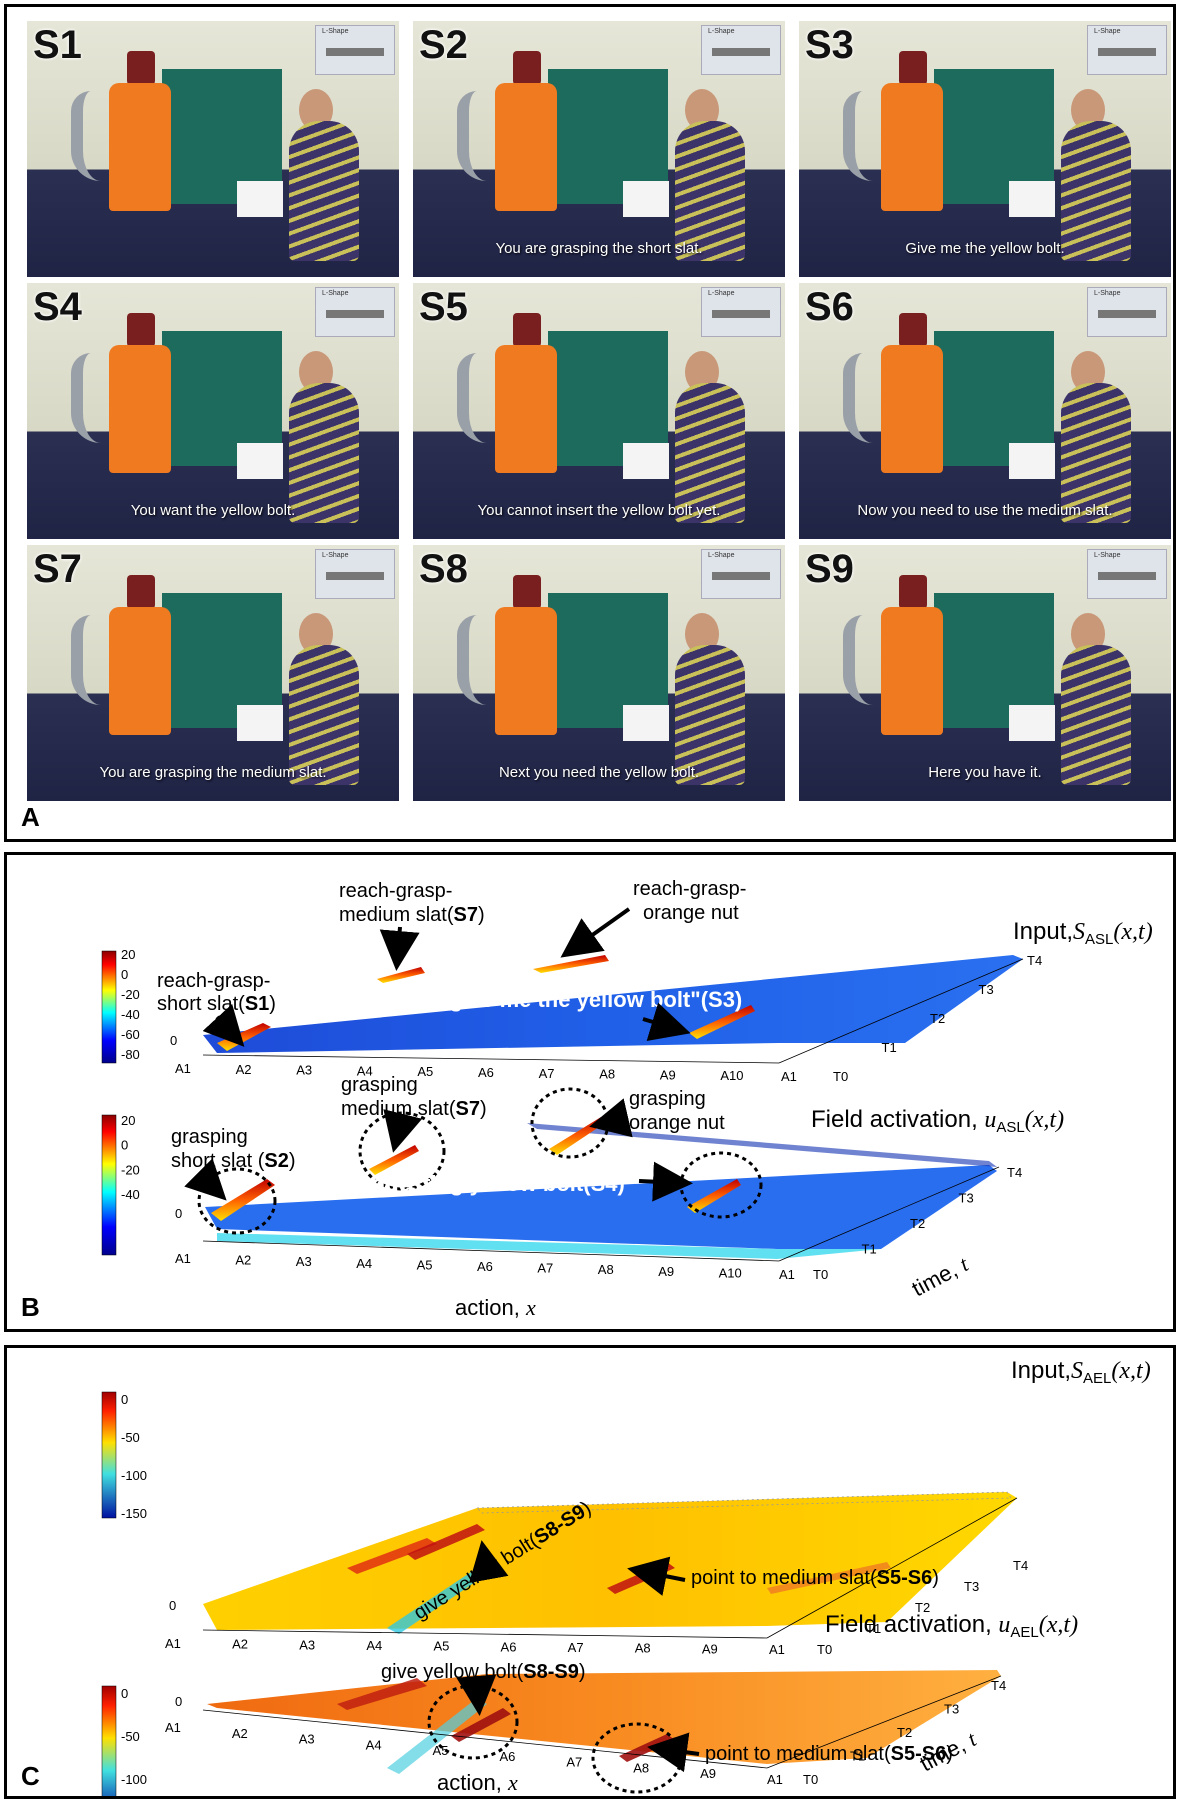 This screenshot has width=1181, height=1803. Describe the element at coordinates (443, 569) in the screenshot. I see `frame-step-label: S8` at that location.